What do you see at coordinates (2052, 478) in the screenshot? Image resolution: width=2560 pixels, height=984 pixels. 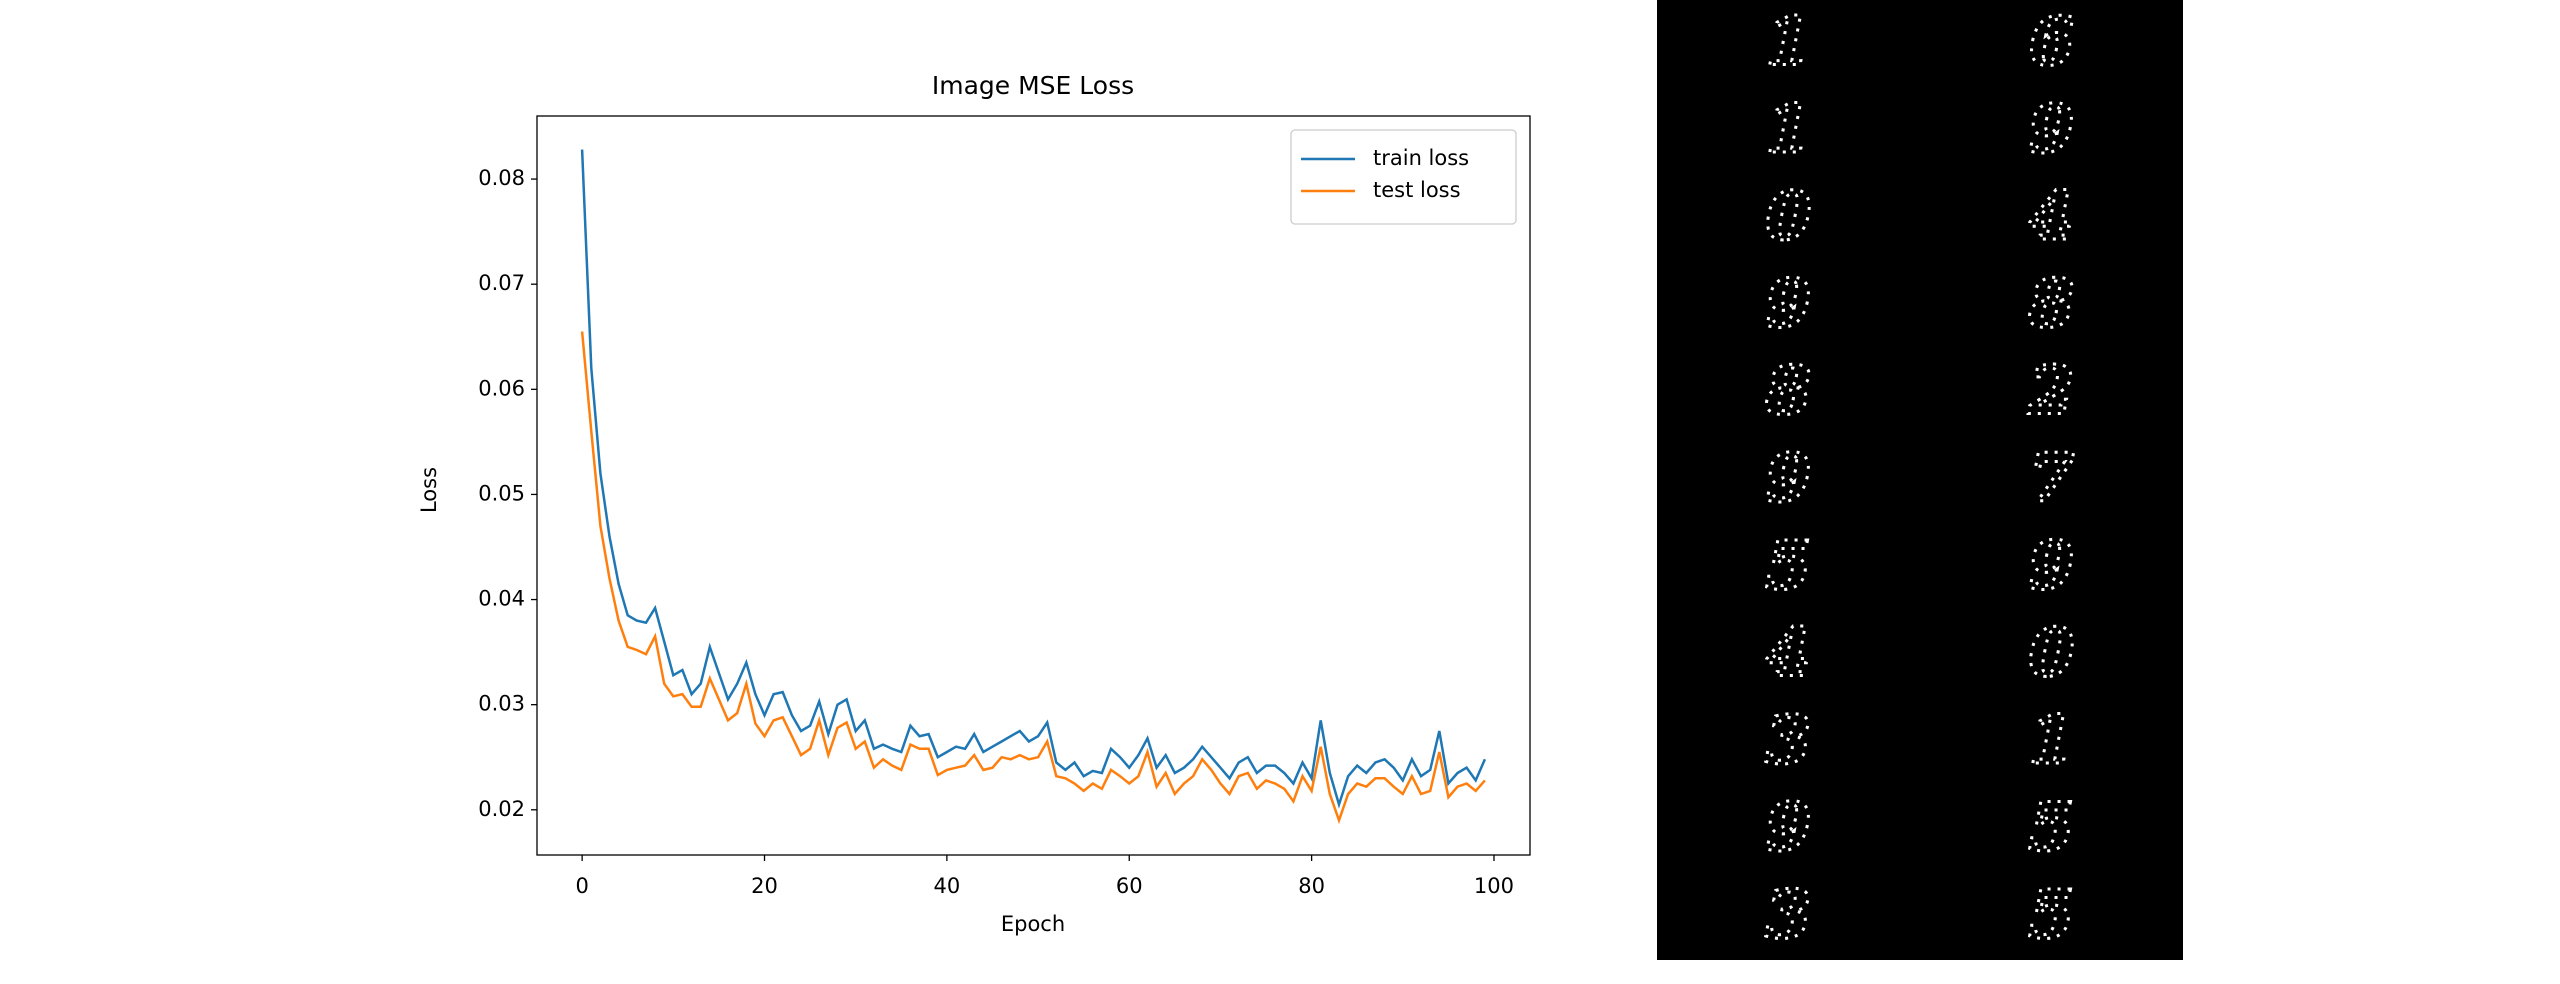 I see `digit-noisy: 7` at bounding box center [2052, 478].